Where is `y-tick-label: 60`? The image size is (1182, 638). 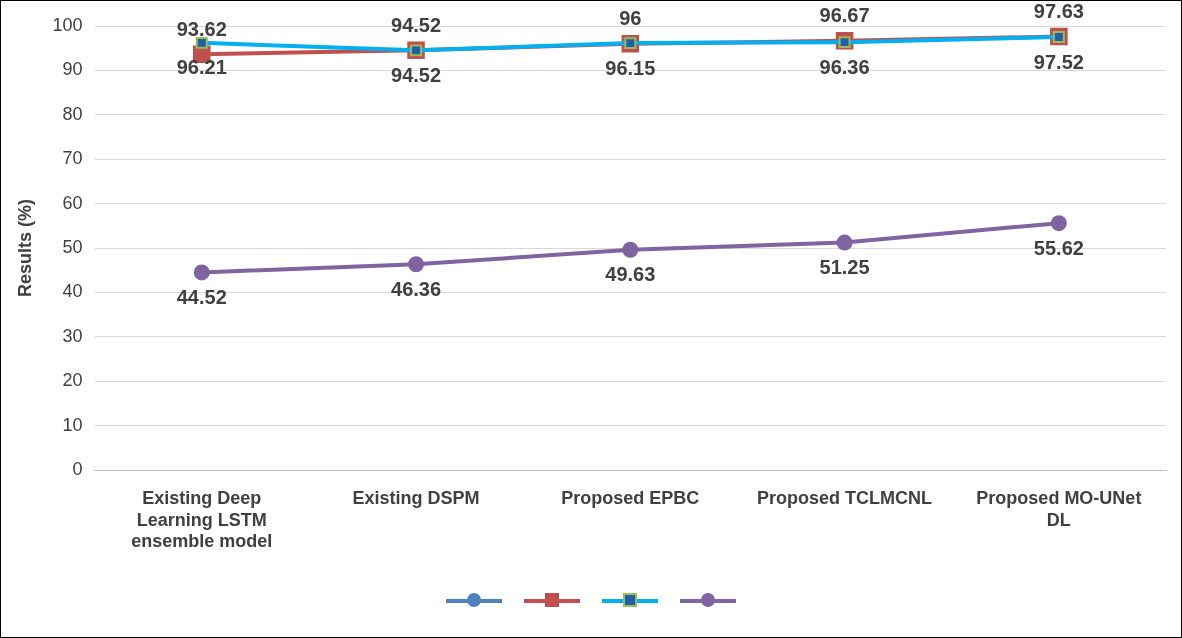 y-tick-label: 60 is located at coordinates (72, 202).